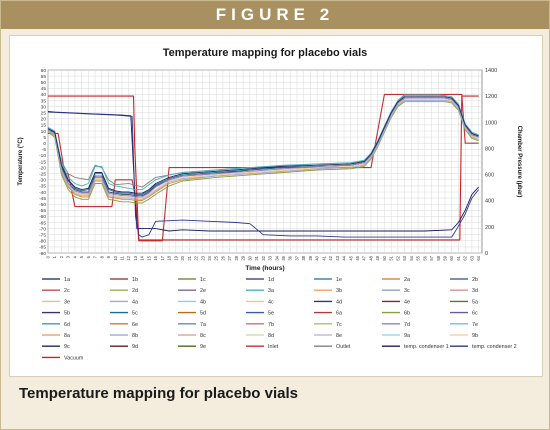  Describe the element at coordinates (42, 254) in the screenshot. I see `y-tick-label: -90` at that location.